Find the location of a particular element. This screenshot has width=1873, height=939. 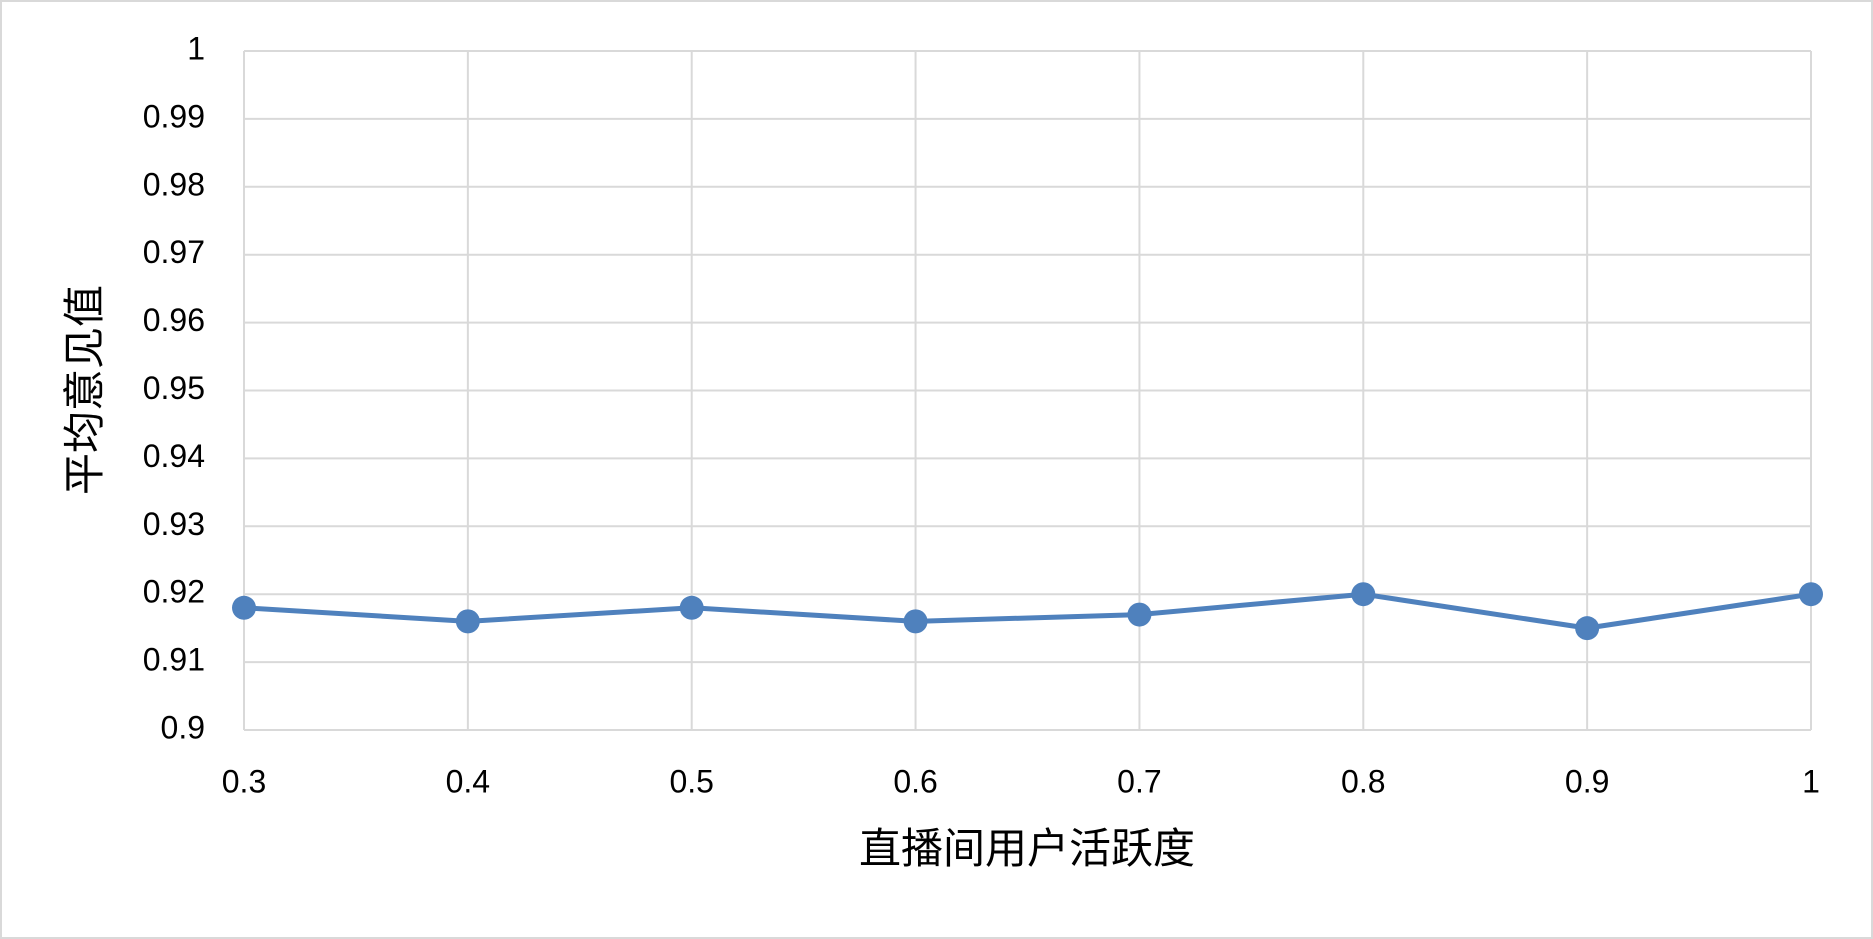

x-tick-label: 0.5 is located at coordinates (691, 781).